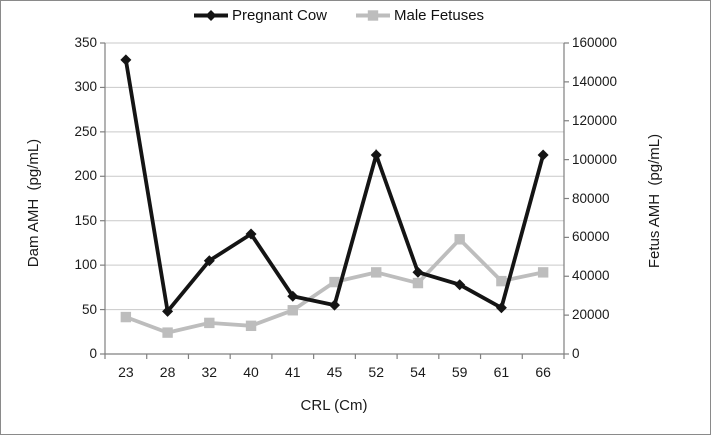 The width and height of the screenshot is (711, 435). Describe the element at coordinates (591, 276) in the screenshot. I see `right-axis-tick-label: 40000` at that location.